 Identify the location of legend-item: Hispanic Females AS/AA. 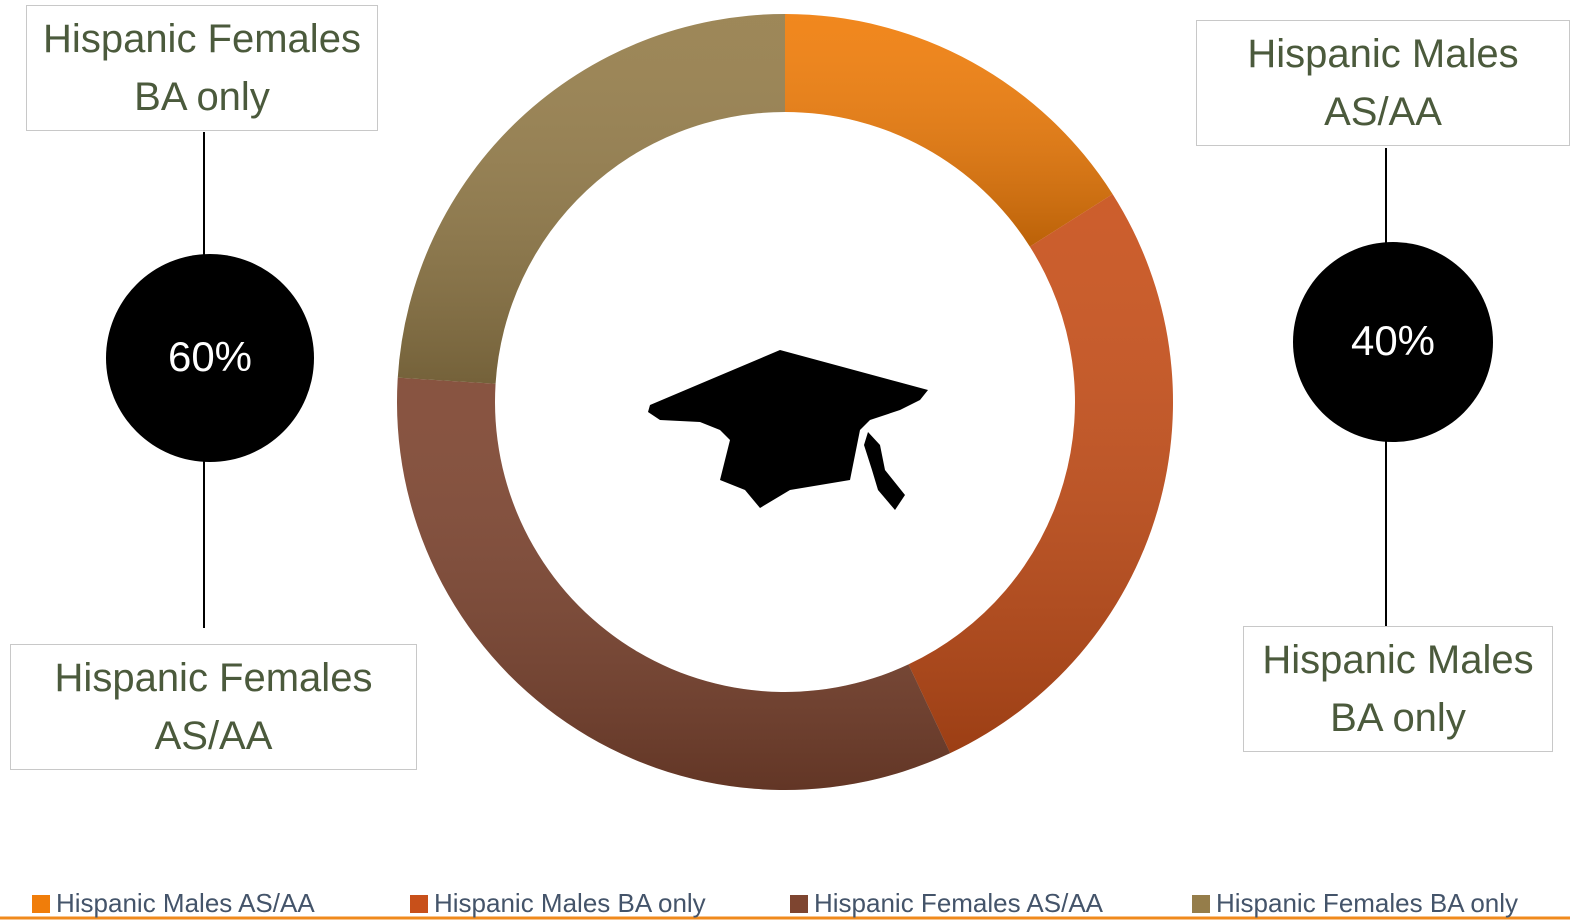
(946, 903).